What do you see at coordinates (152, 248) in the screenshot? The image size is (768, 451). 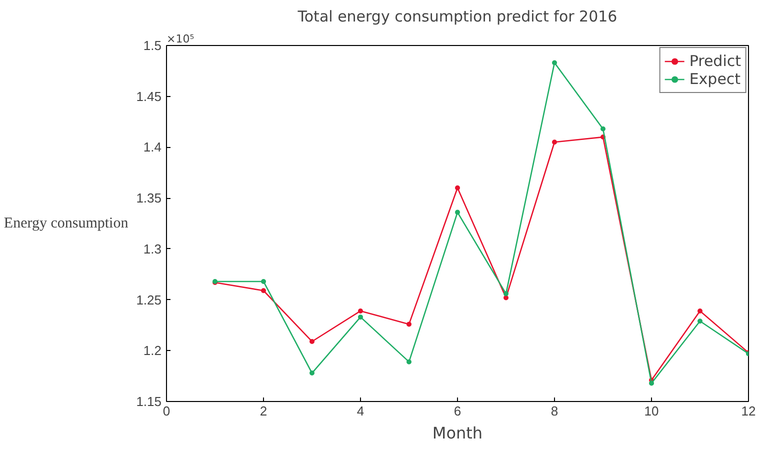 I see `y-tick-label: 1.3` at bounding box center [152, 248].